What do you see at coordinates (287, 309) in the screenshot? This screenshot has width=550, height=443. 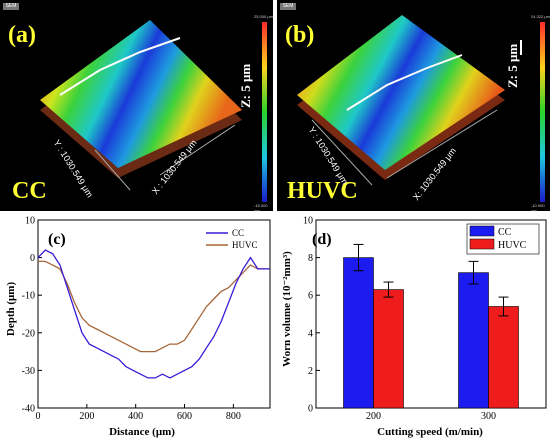 I see `y-axis-title: Worn volume (10⁻²mm³)` at bounding box center [287, 309].